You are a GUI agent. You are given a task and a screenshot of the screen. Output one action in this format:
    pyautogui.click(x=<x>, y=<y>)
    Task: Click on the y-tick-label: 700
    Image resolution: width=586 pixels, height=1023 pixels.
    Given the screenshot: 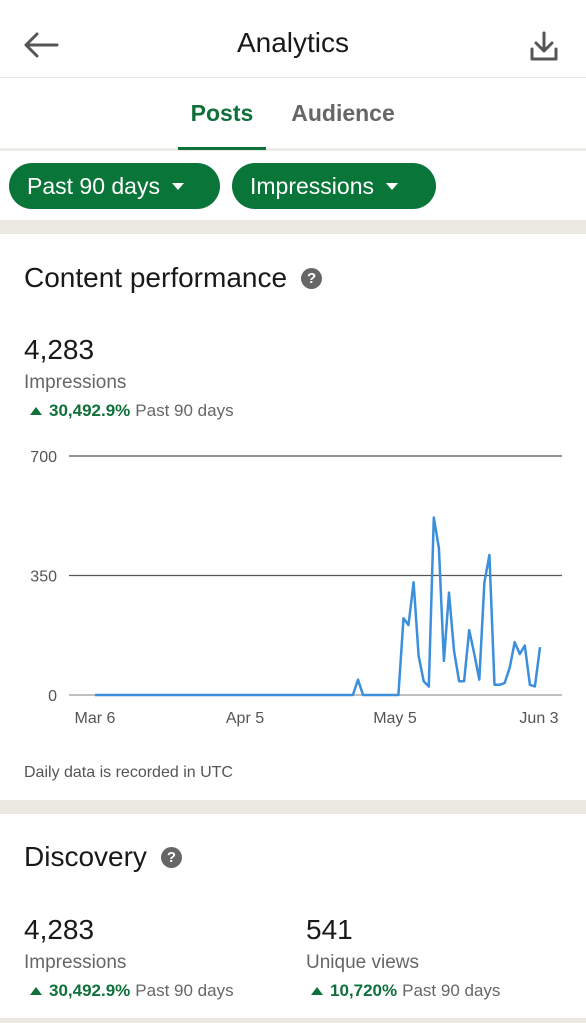 What is the action you would take?
    pyautogui.click(x=43, y=457)
    